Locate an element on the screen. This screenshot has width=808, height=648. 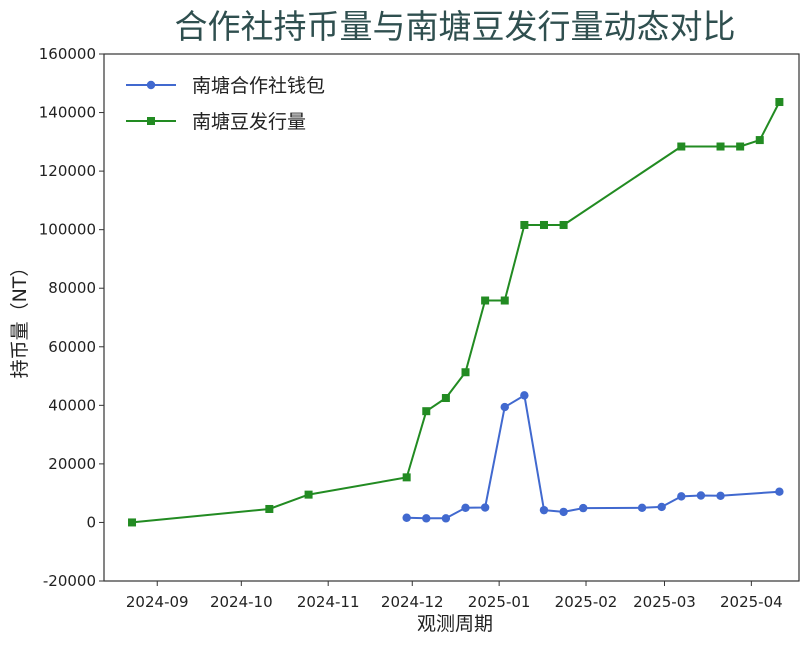
x-tick-label: 2024-10 is located at coordinates (241, 602).